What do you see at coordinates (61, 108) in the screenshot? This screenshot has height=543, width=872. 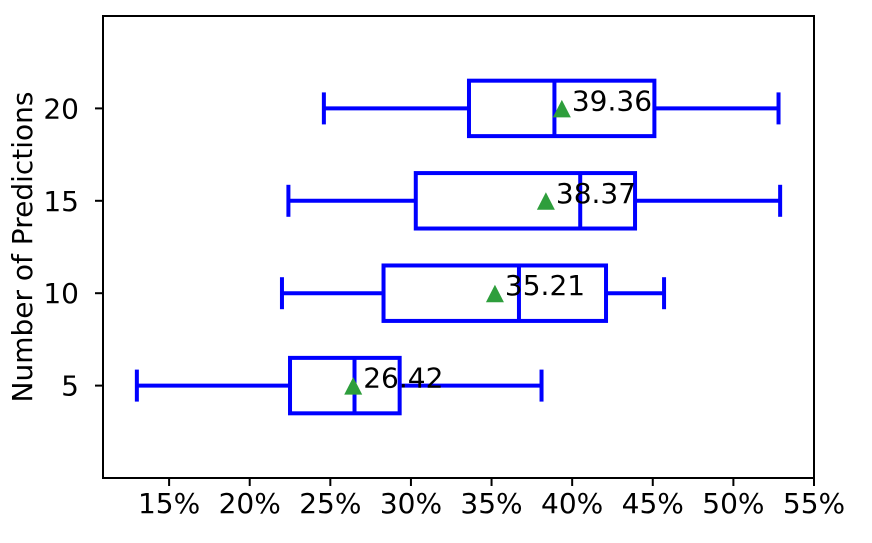 I see `y-tick-label: 20` at bounding box center [61, 108].